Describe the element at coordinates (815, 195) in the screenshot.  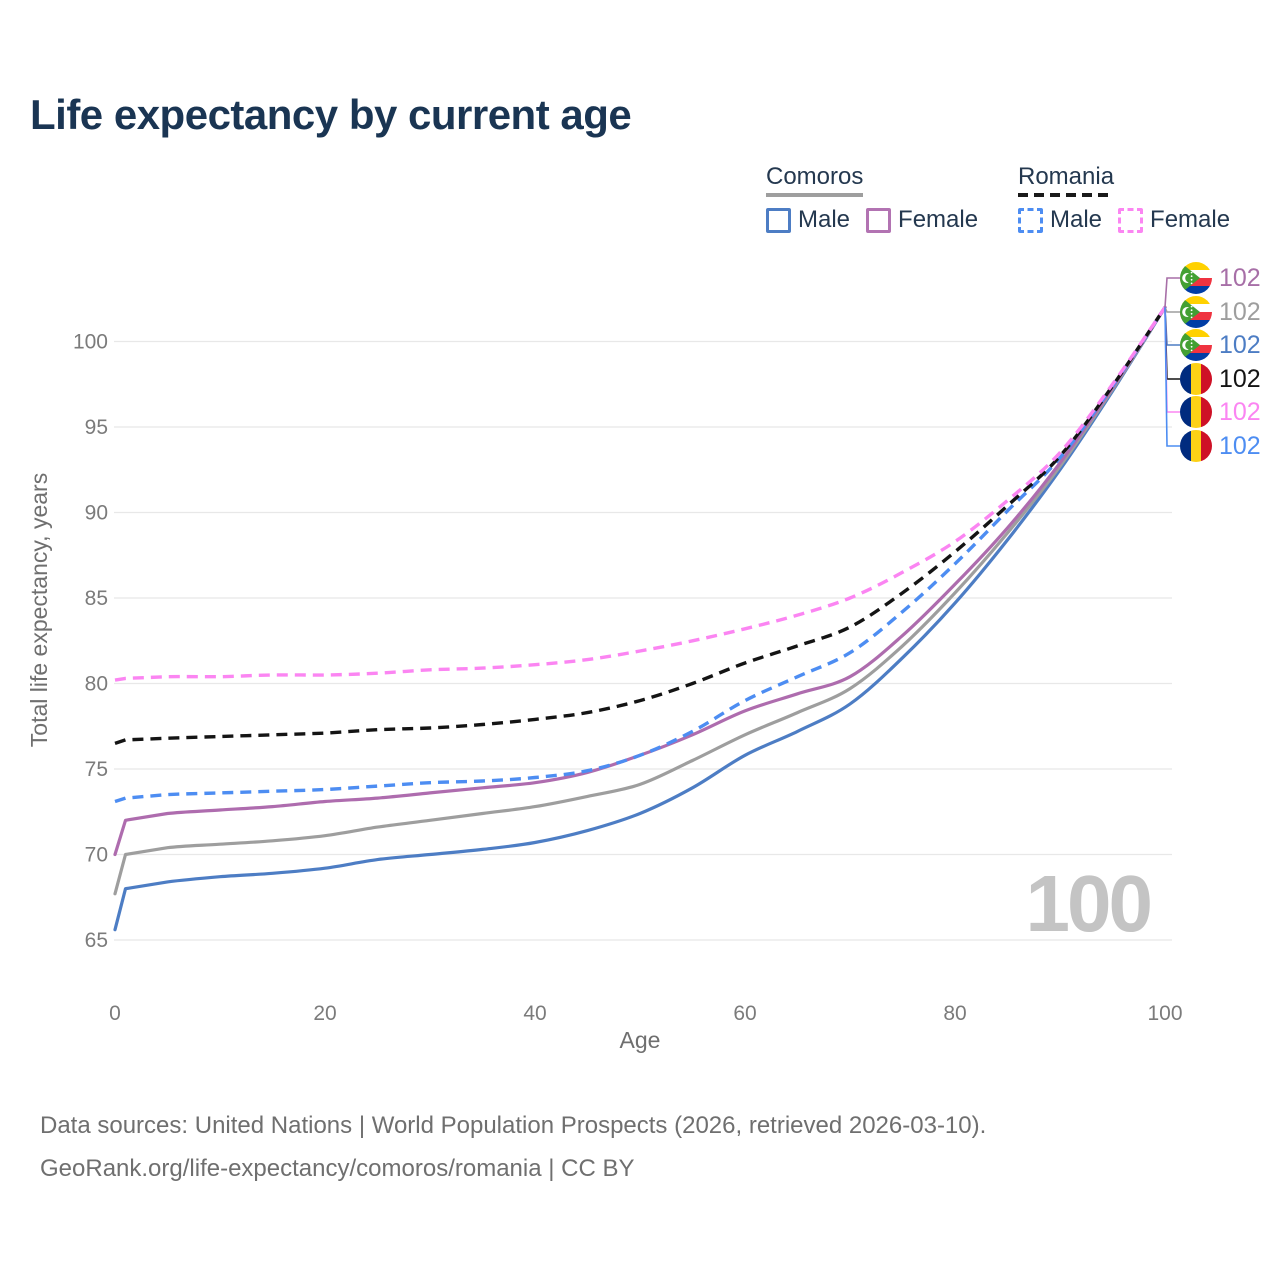
I see `solid-line-swatch` at that location.